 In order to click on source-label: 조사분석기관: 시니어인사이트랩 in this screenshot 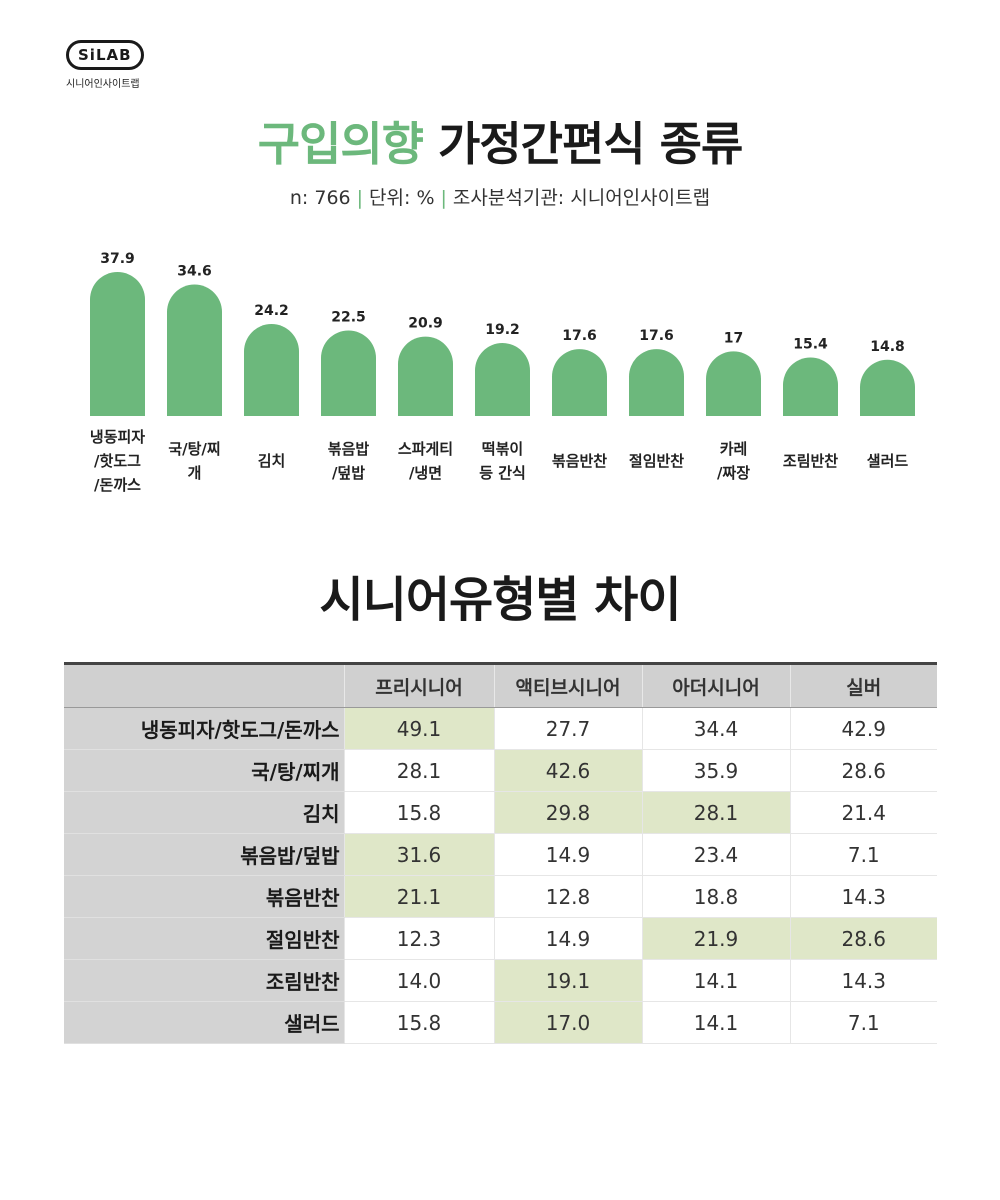, I will do `click(581, 198)`.